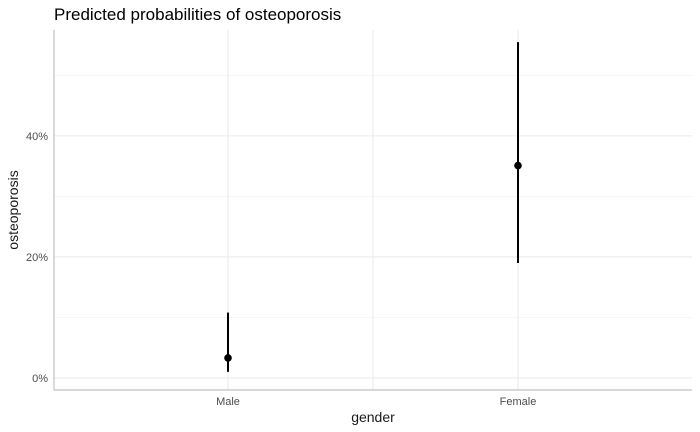 The height and width of the screenshot is (432, 700). Describe the element at coordinates (37, 137) in the screenshot. I see `y-tick-label: 40%` at that location.